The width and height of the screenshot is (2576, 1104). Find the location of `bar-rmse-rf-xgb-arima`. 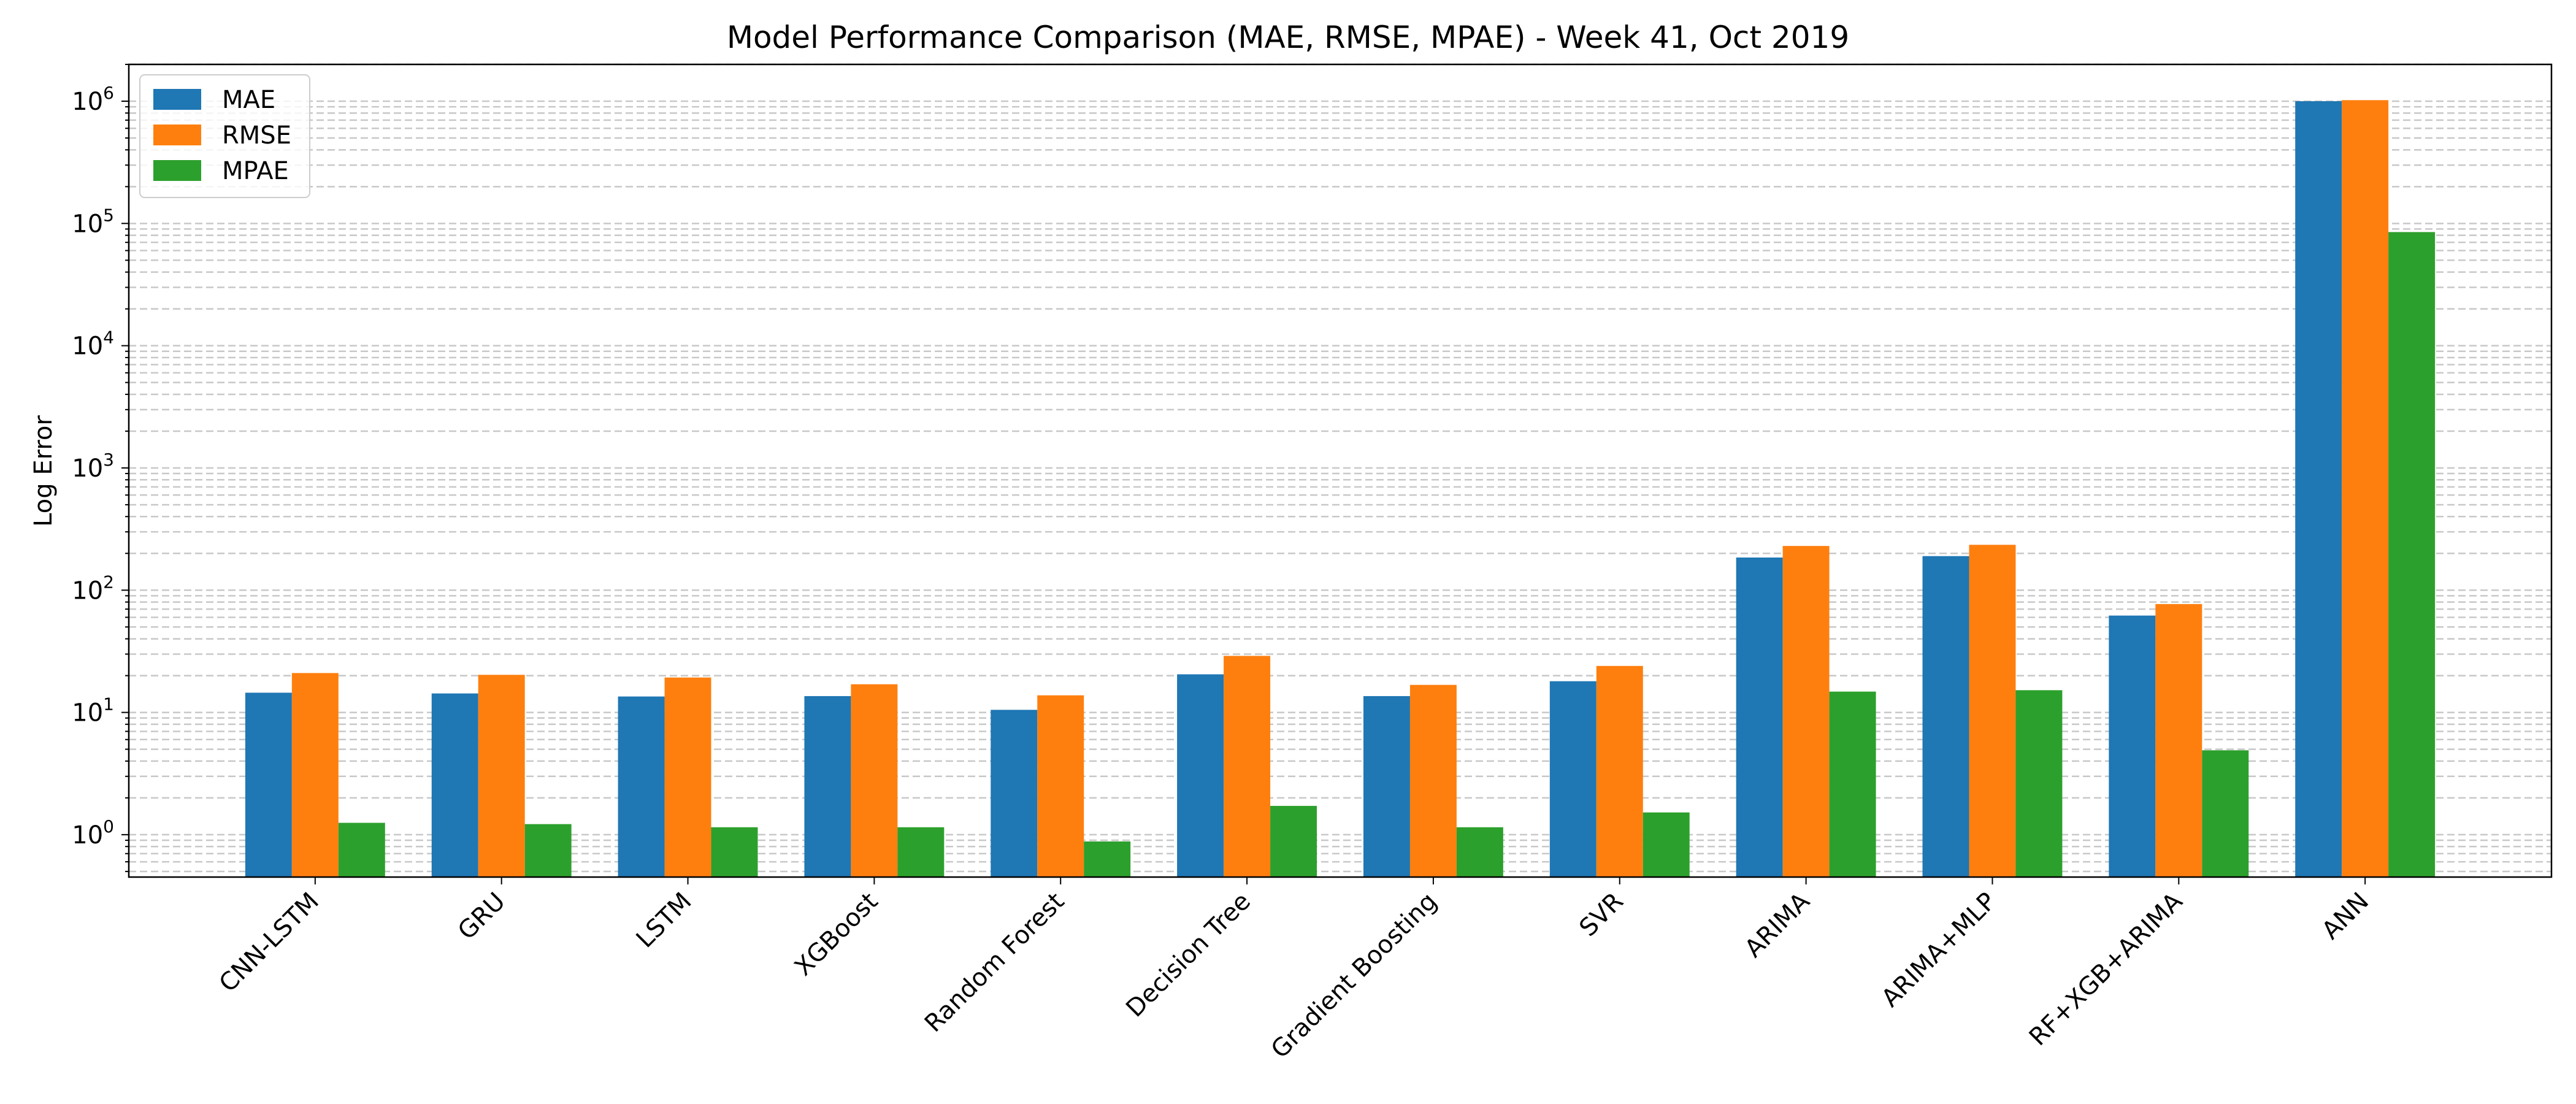

bar-rmse-rf-xgb-arima is located at coordinates (2178, 740).